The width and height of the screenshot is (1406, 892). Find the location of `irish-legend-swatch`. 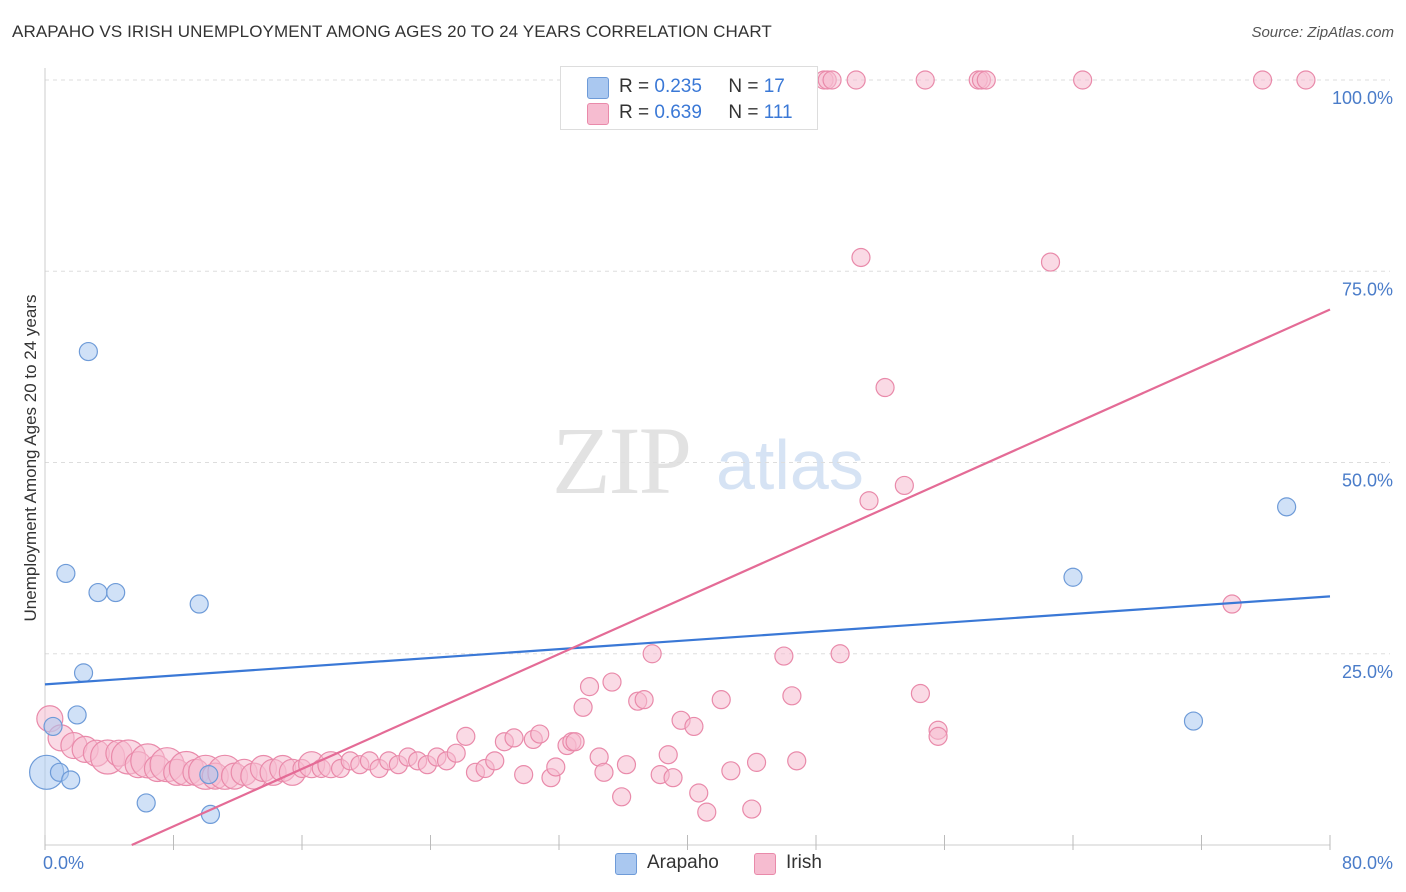

irish-legend-swatch is located at coordinates (765, 864).